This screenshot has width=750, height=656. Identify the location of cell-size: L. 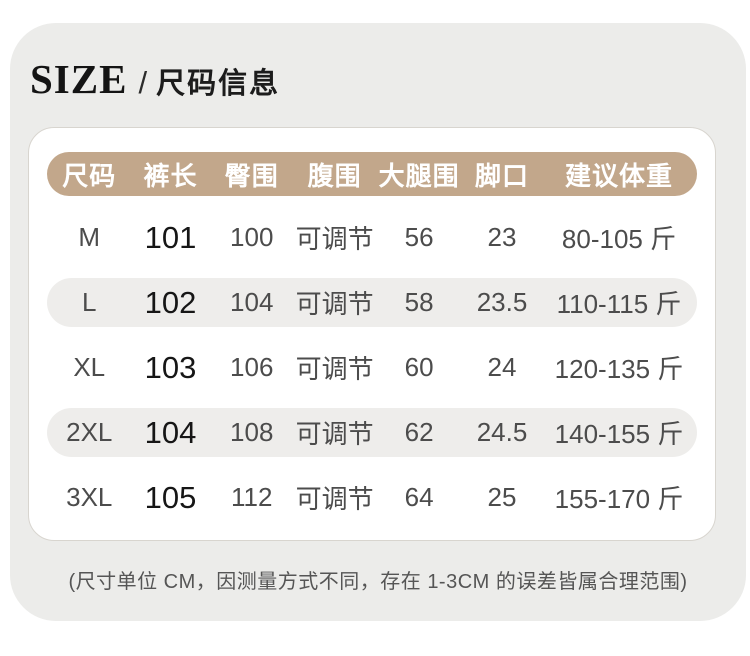
(89, 302).